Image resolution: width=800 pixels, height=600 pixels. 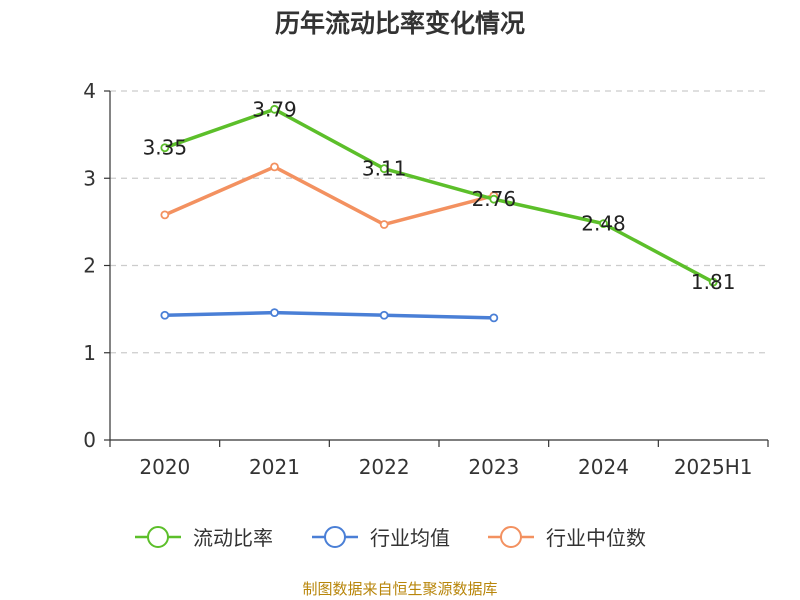 I want to click on y-tick-label: 1, so click(x=89, y=353).